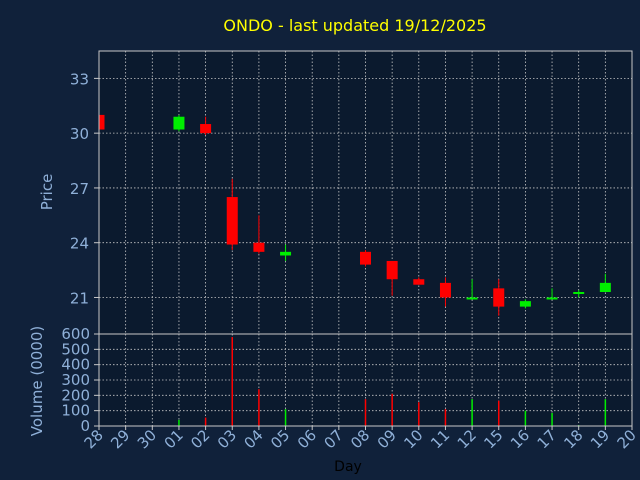 This screenshot has height=480, width=640. What do you see at coordinates (37, 381) in the screenshot?
I see `volume-axis-label: Volume (0000)` at bounding box center [37, 381].